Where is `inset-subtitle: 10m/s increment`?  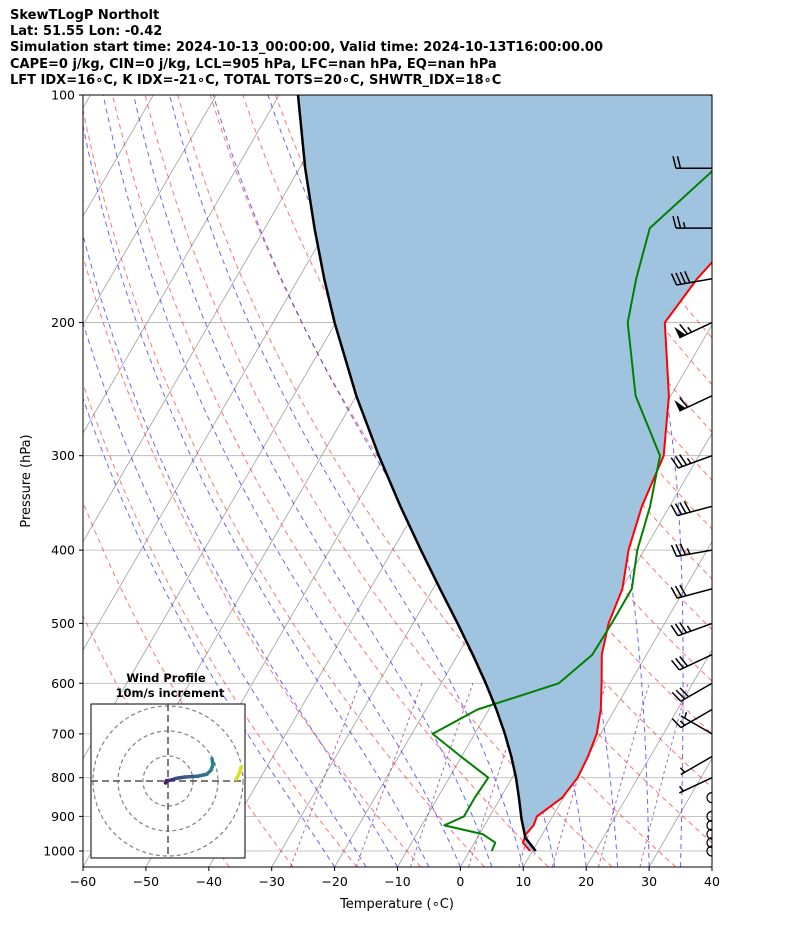
inset-subtitle: 10m/s increment is located at coordinates (170, 693).